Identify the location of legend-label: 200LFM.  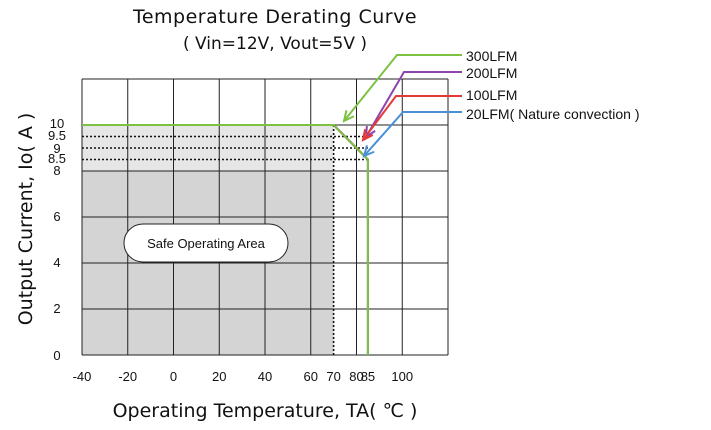
(491, 73).